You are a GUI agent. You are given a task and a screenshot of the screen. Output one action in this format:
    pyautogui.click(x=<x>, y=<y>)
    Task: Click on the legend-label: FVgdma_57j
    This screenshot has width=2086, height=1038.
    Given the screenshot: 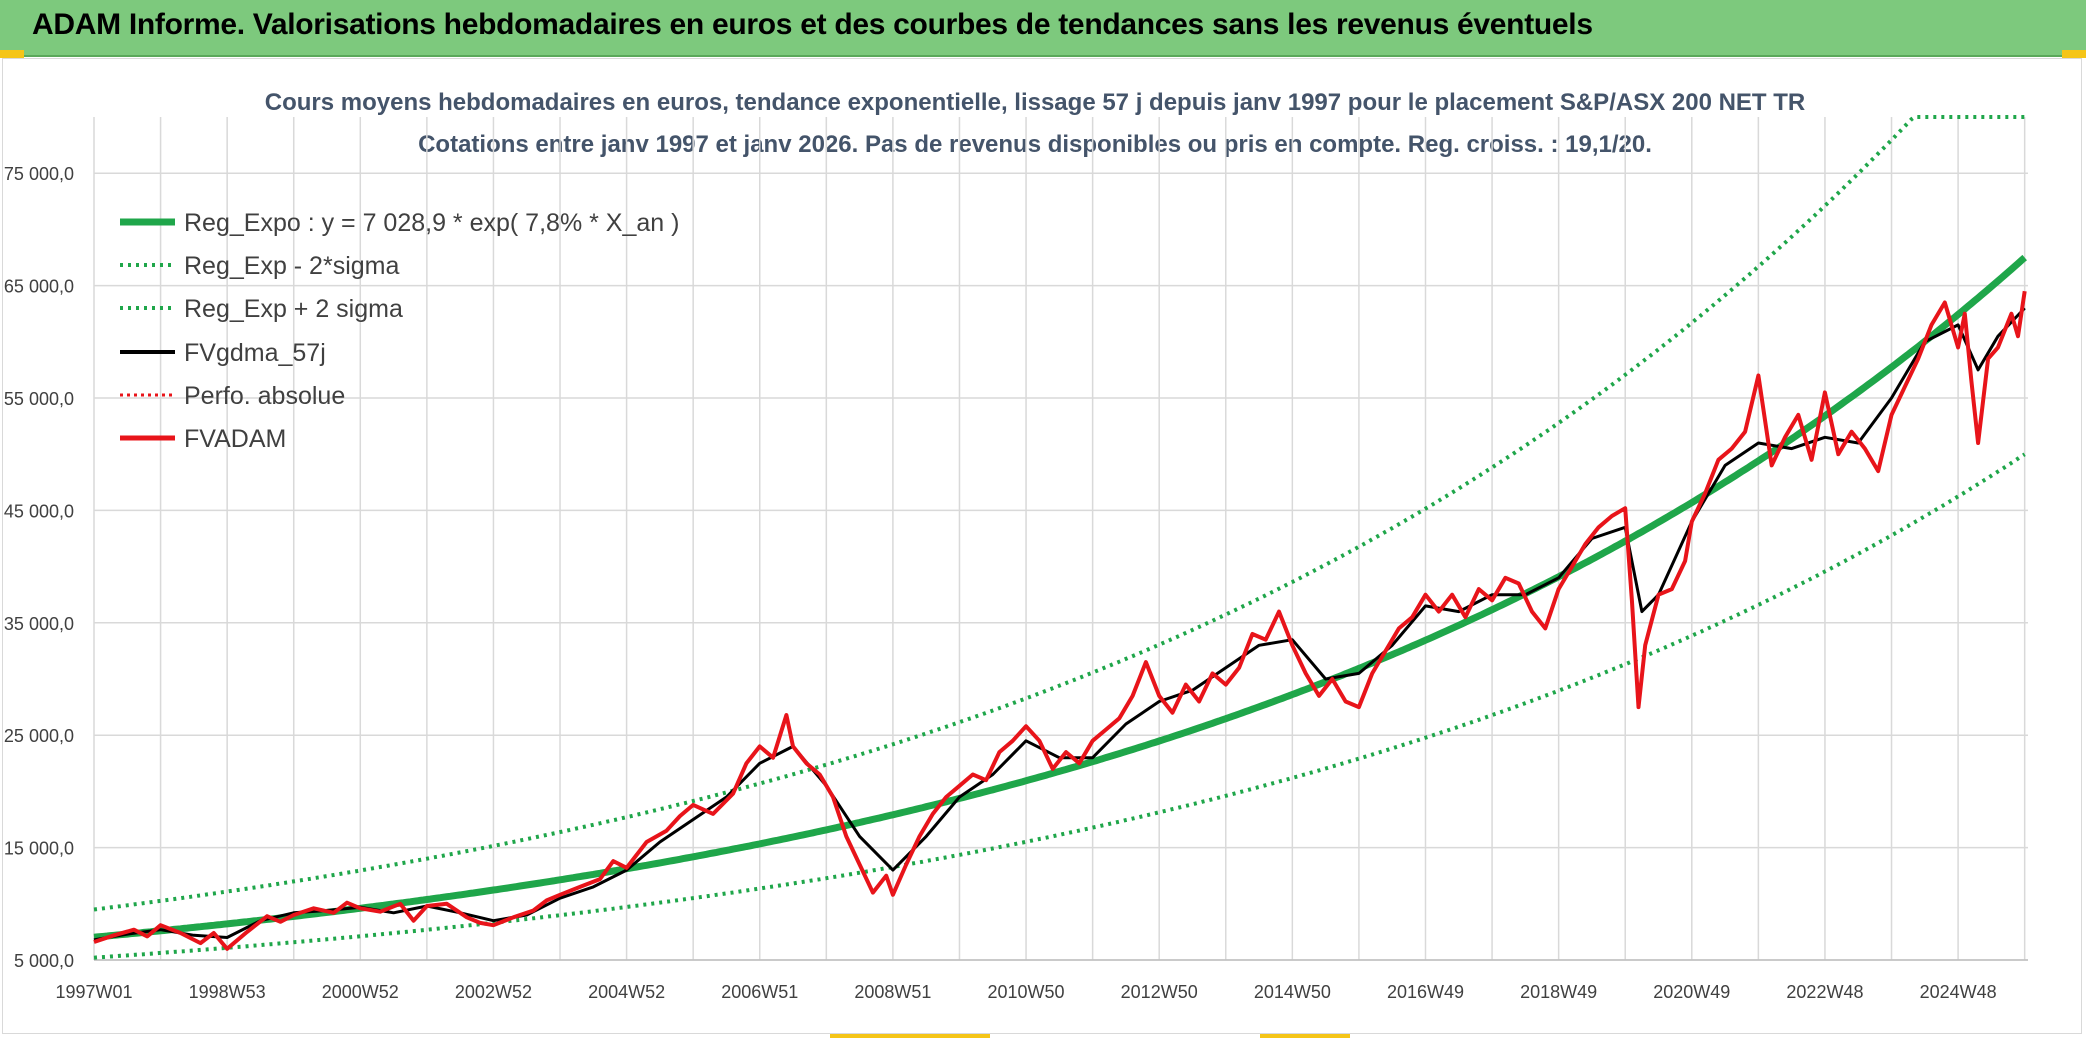 What is the action you would take?
    pyautogui.click(x=255, y=353)
    